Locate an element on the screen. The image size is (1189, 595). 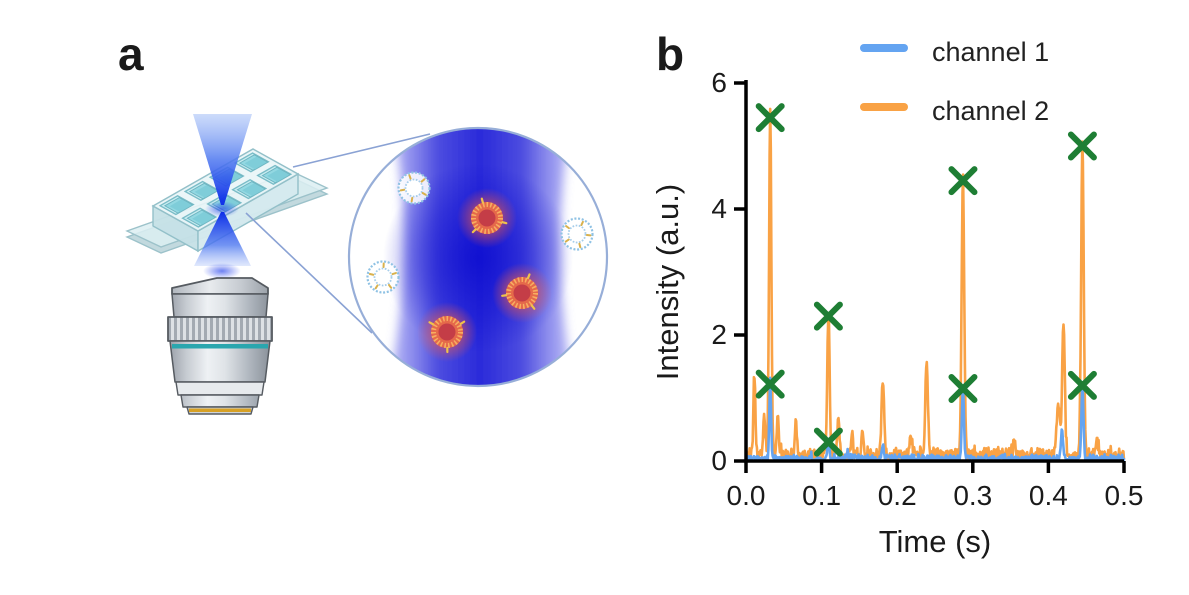
laser-beam is located at coordinates (222, 196).